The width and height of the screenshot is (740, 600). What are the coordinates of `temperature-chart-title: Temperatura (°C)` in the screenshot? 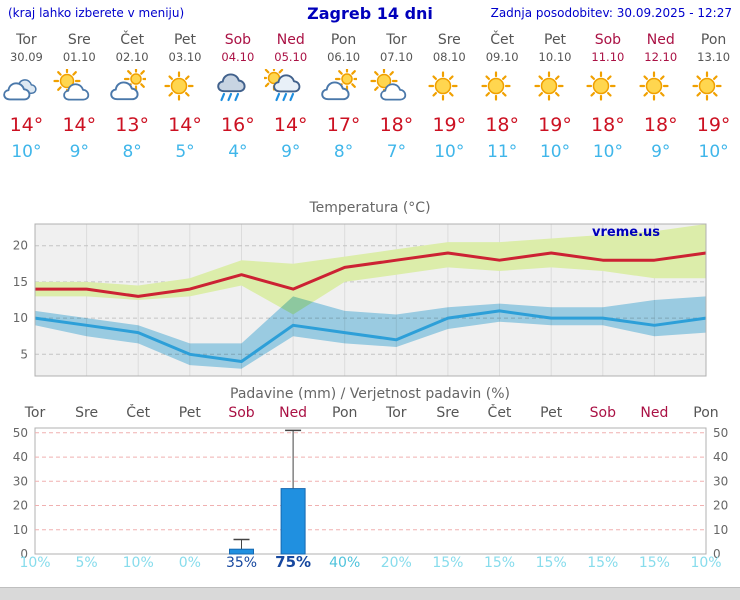 It's located at (370, 208).